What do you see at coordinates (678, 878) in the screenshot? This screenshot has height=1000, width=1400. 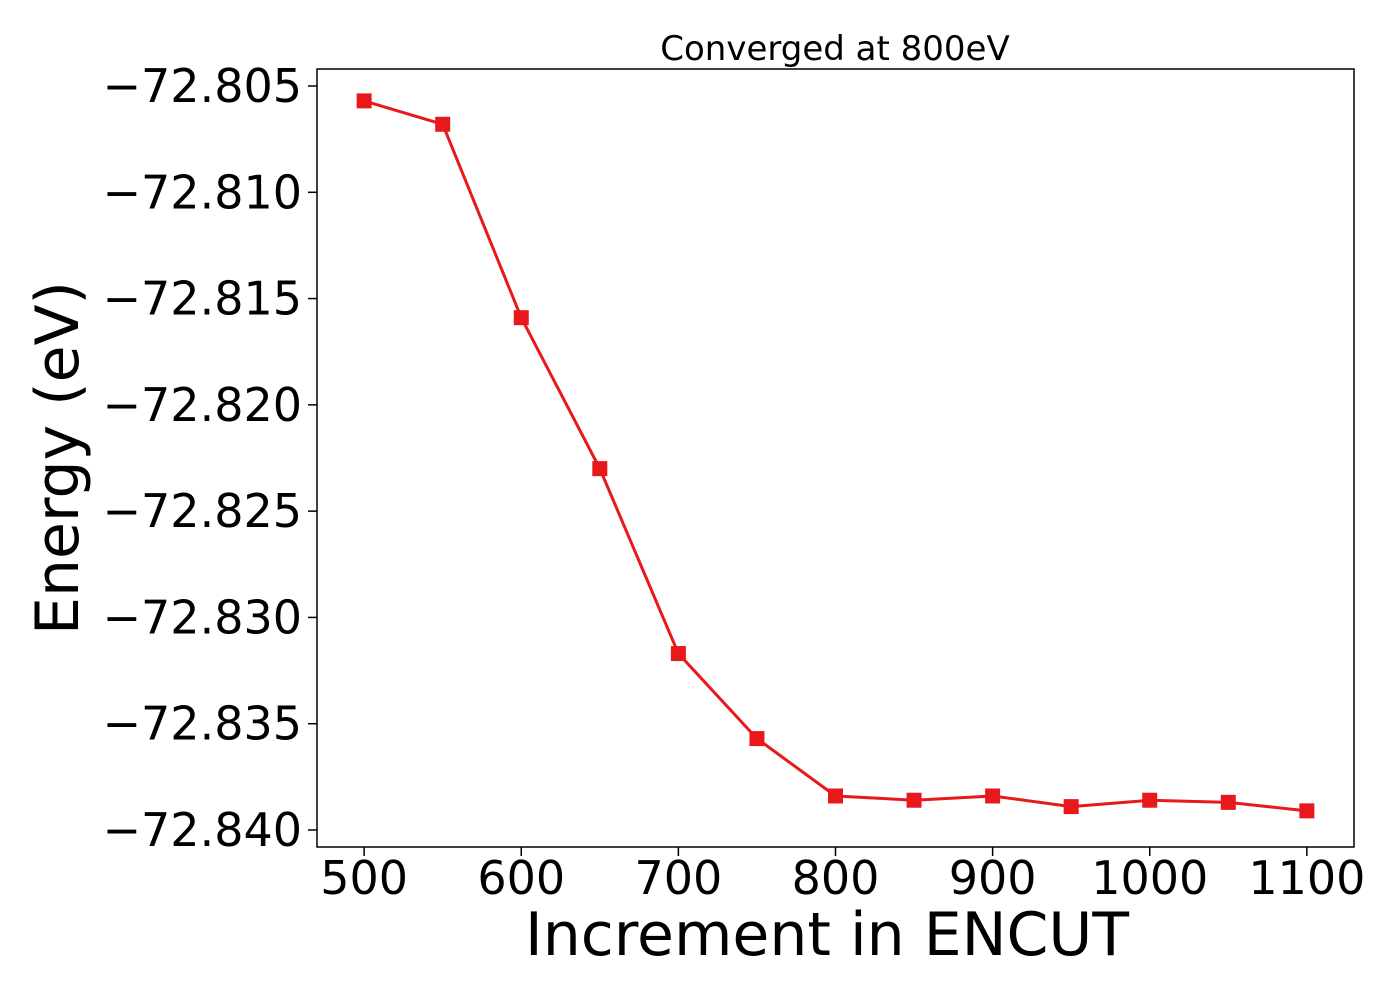 I see `x-tick-label: 700` at bounding box center [678, 878].